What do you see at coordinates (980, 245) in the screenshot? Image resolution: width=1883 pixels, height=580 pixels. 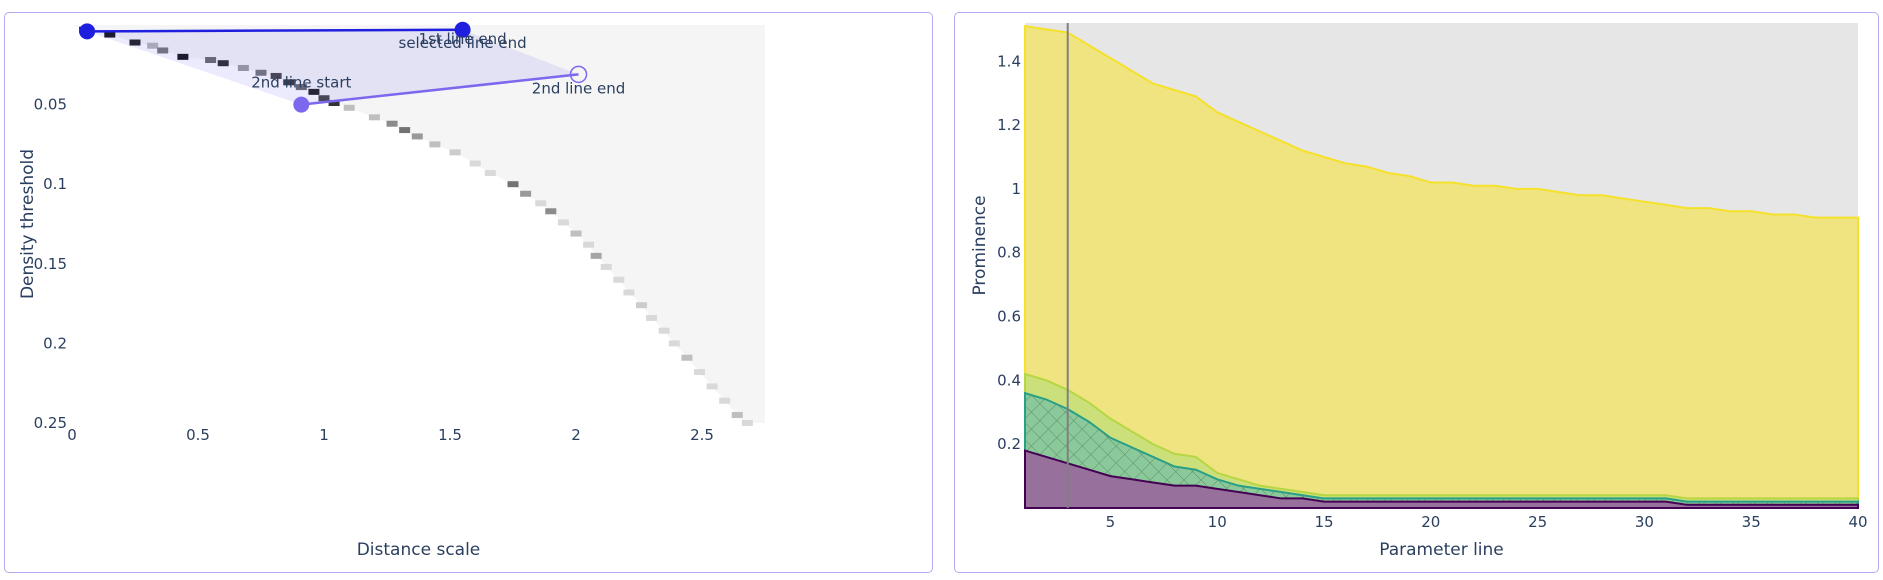 I see `y-axis-title: Prominence` at bounding box center [980, 245].